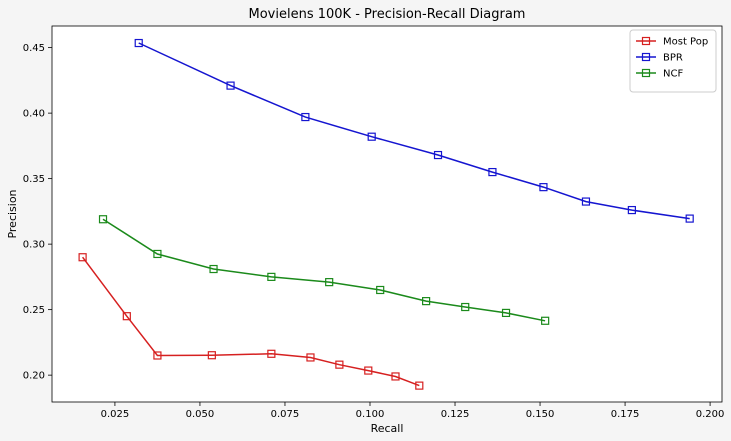 The width and height of the screenshot is (731, 441). Describe the element at coordinates (34, 245) in the screenshot. I see `y-tick-label: 0.30` at that location.